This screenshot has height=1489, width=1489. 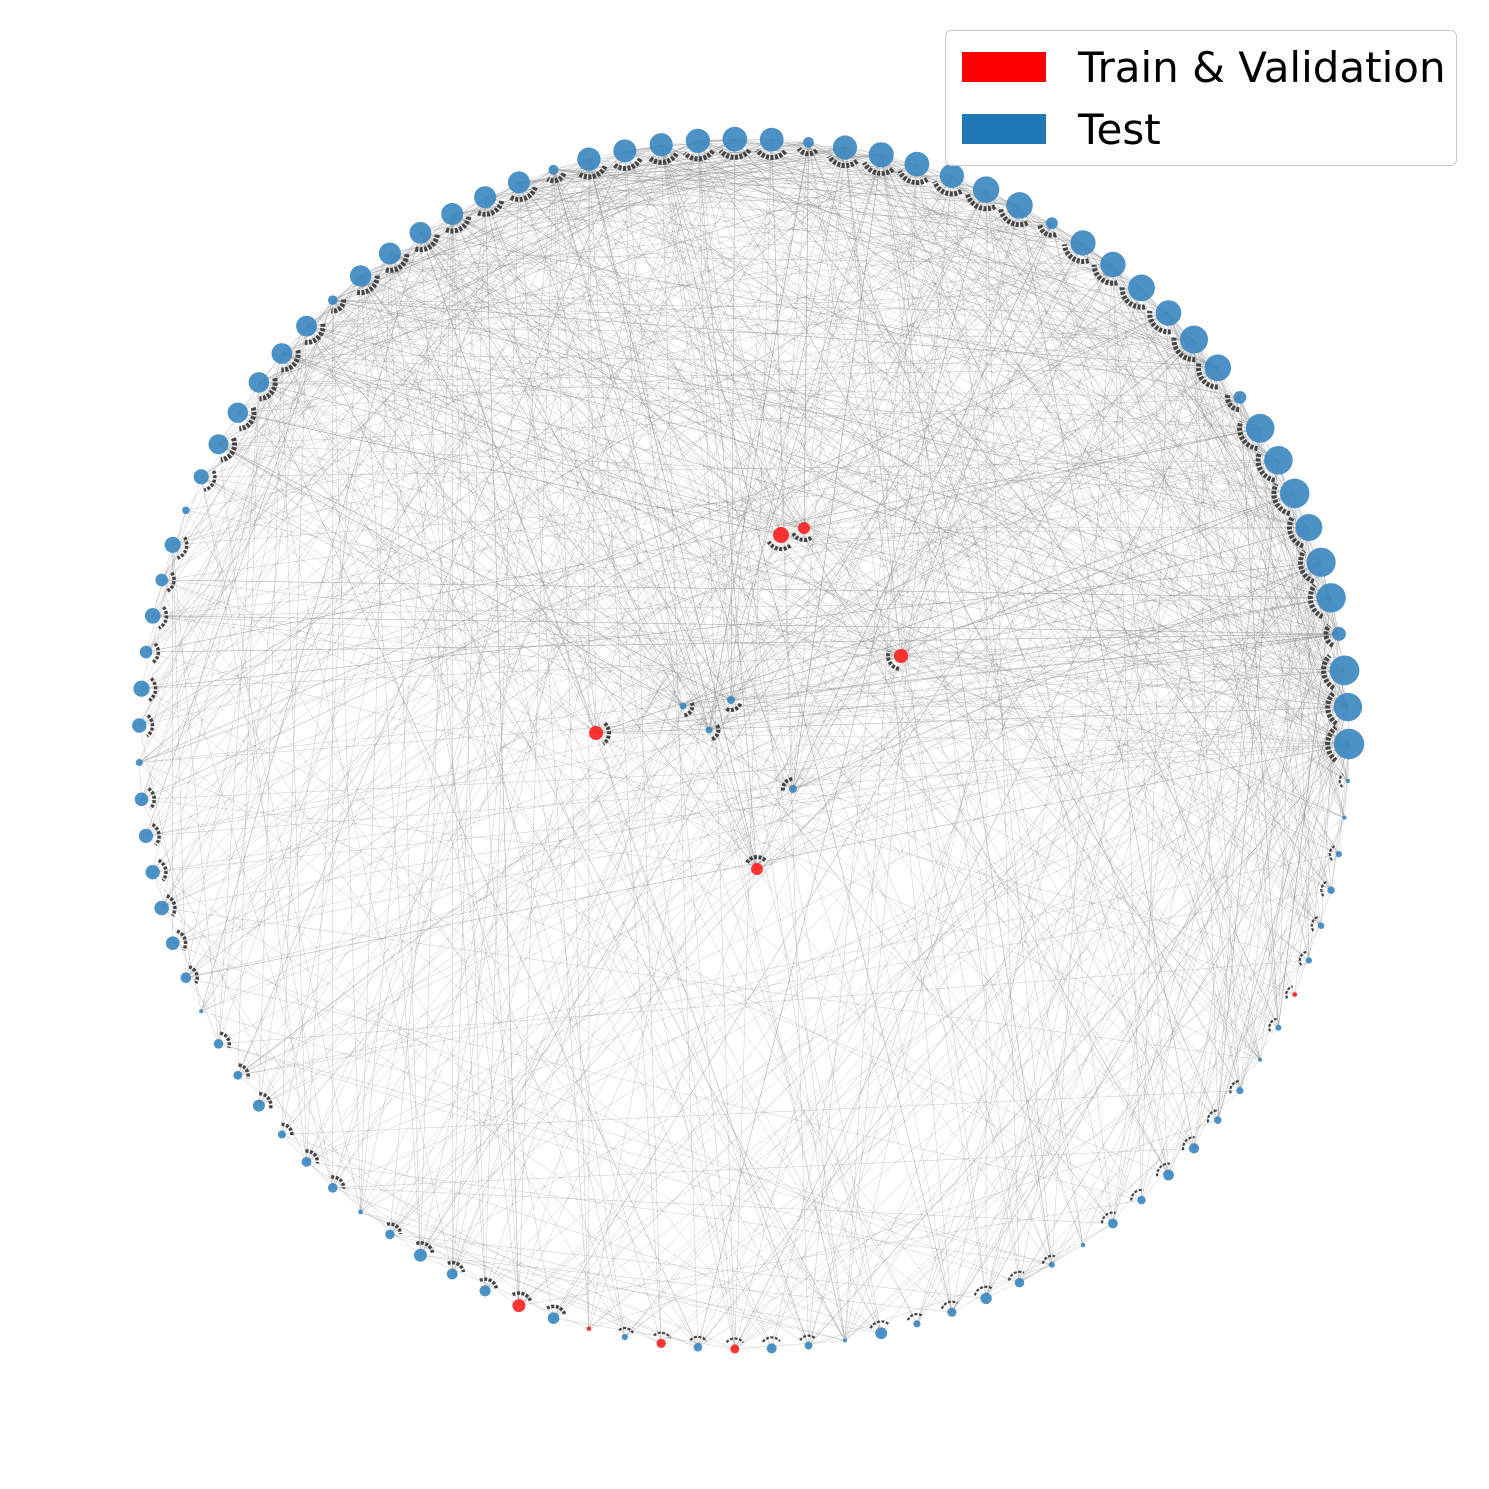 What do you see at coordinates (796, 825) in the screenshot?
I see `edge-arc` at bounding box center [796, 825].